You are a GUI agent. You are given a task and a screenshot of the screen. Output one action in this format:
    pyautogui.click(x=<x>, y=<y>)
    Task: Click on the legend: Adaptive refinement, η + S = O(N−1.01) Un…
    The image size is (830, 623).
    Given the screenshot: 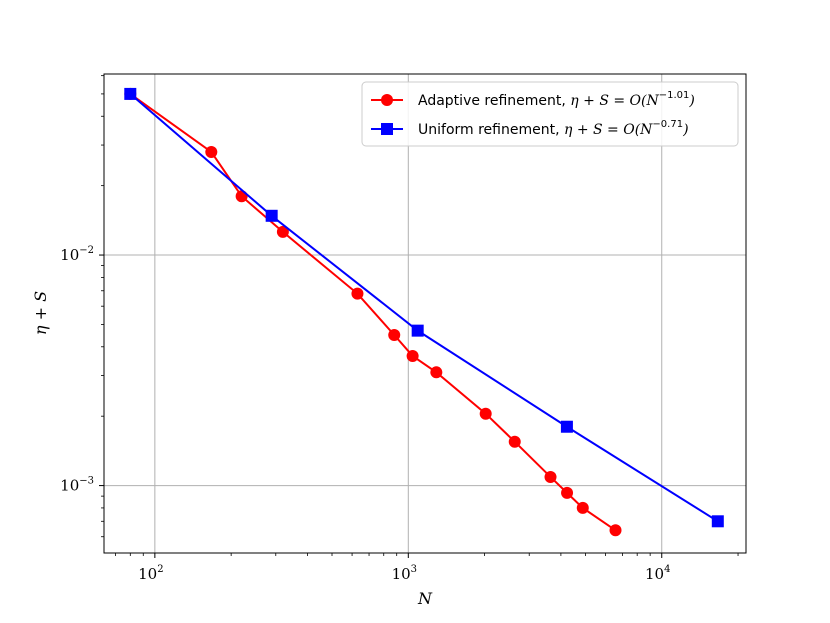 What is the action you would take?
    pyautogui.click(x=550, y=114)
    